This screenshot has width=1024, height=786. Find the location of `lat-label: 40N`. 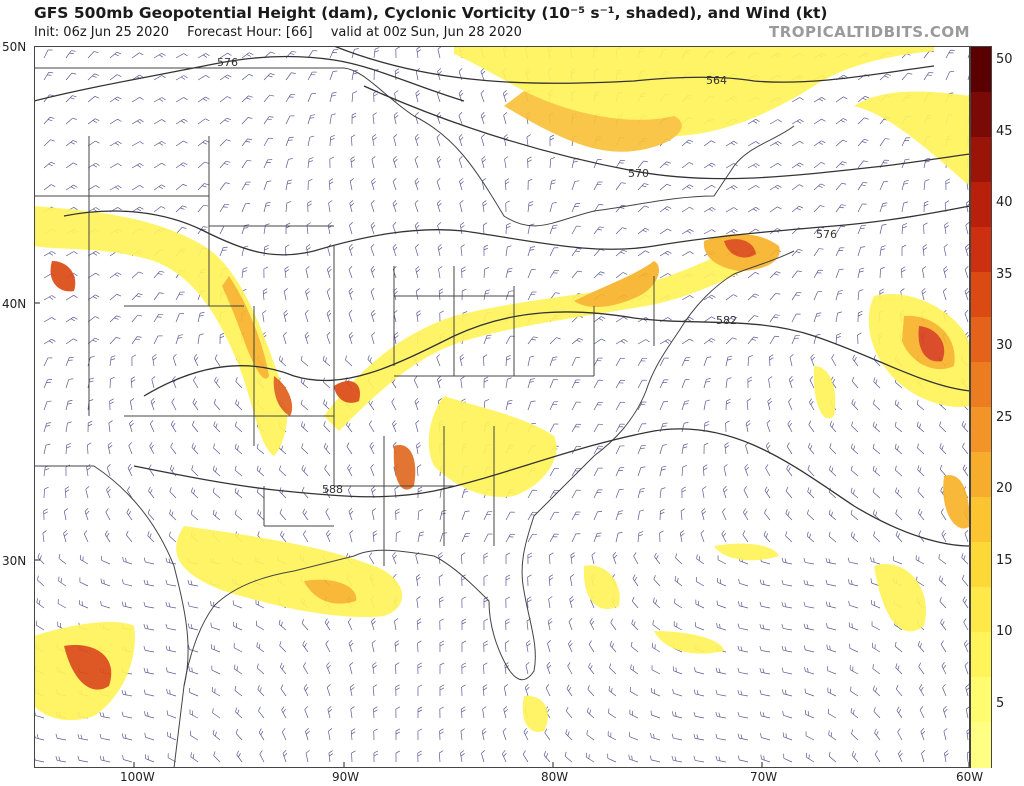

lat-label: 40N is located at coordinates (14, 304).